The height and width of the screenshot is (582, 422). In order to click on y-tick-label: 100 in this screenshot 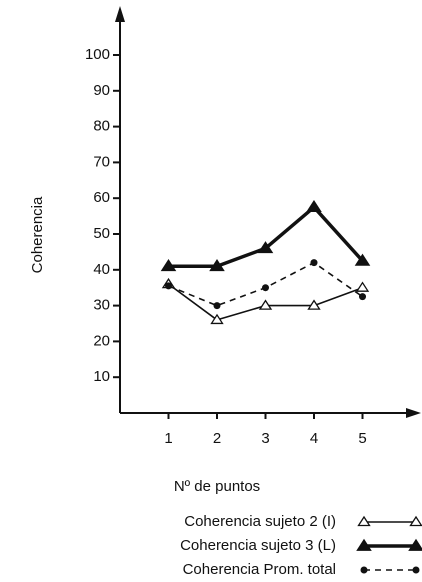, I will do `click(97, 54)`.